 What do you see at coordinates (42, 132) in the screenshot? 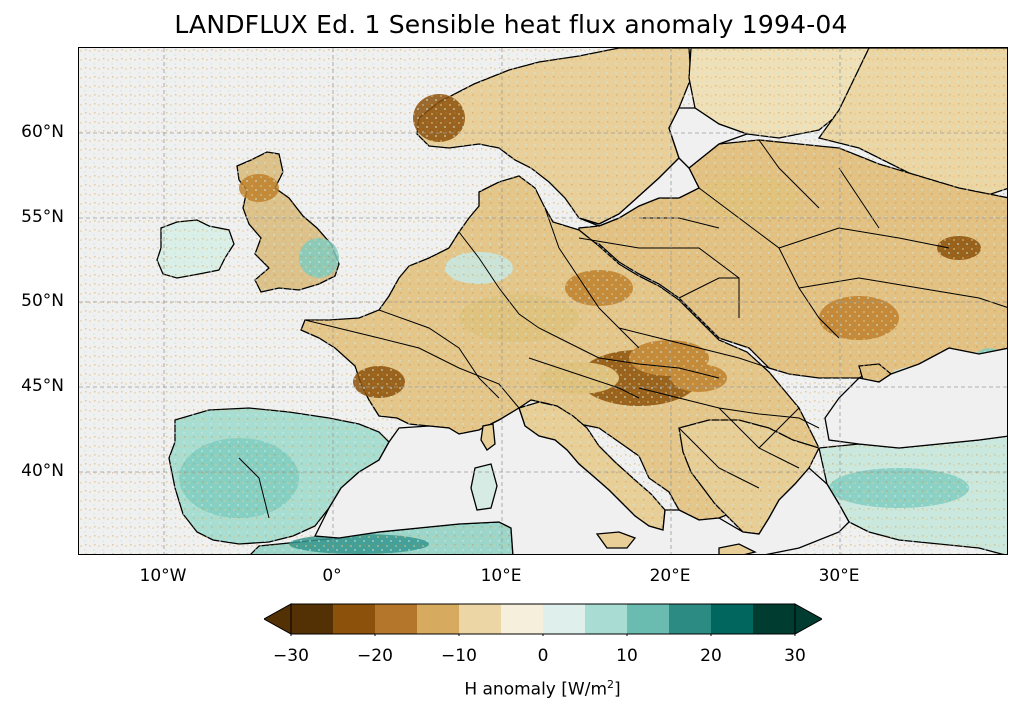
I see `lat-tick-60N: 60°N` at bounding box center [42, 132].